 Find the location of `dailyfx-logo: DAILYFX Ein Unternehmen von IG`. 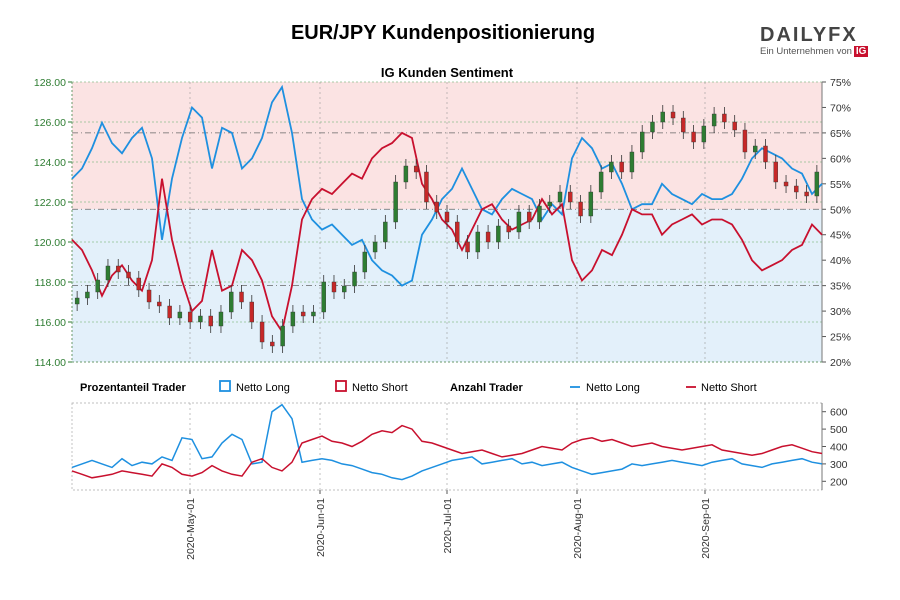

dailyfx-logo: DAILYFX Ein Unternehmen von IG is located at coordinates (815, 44).